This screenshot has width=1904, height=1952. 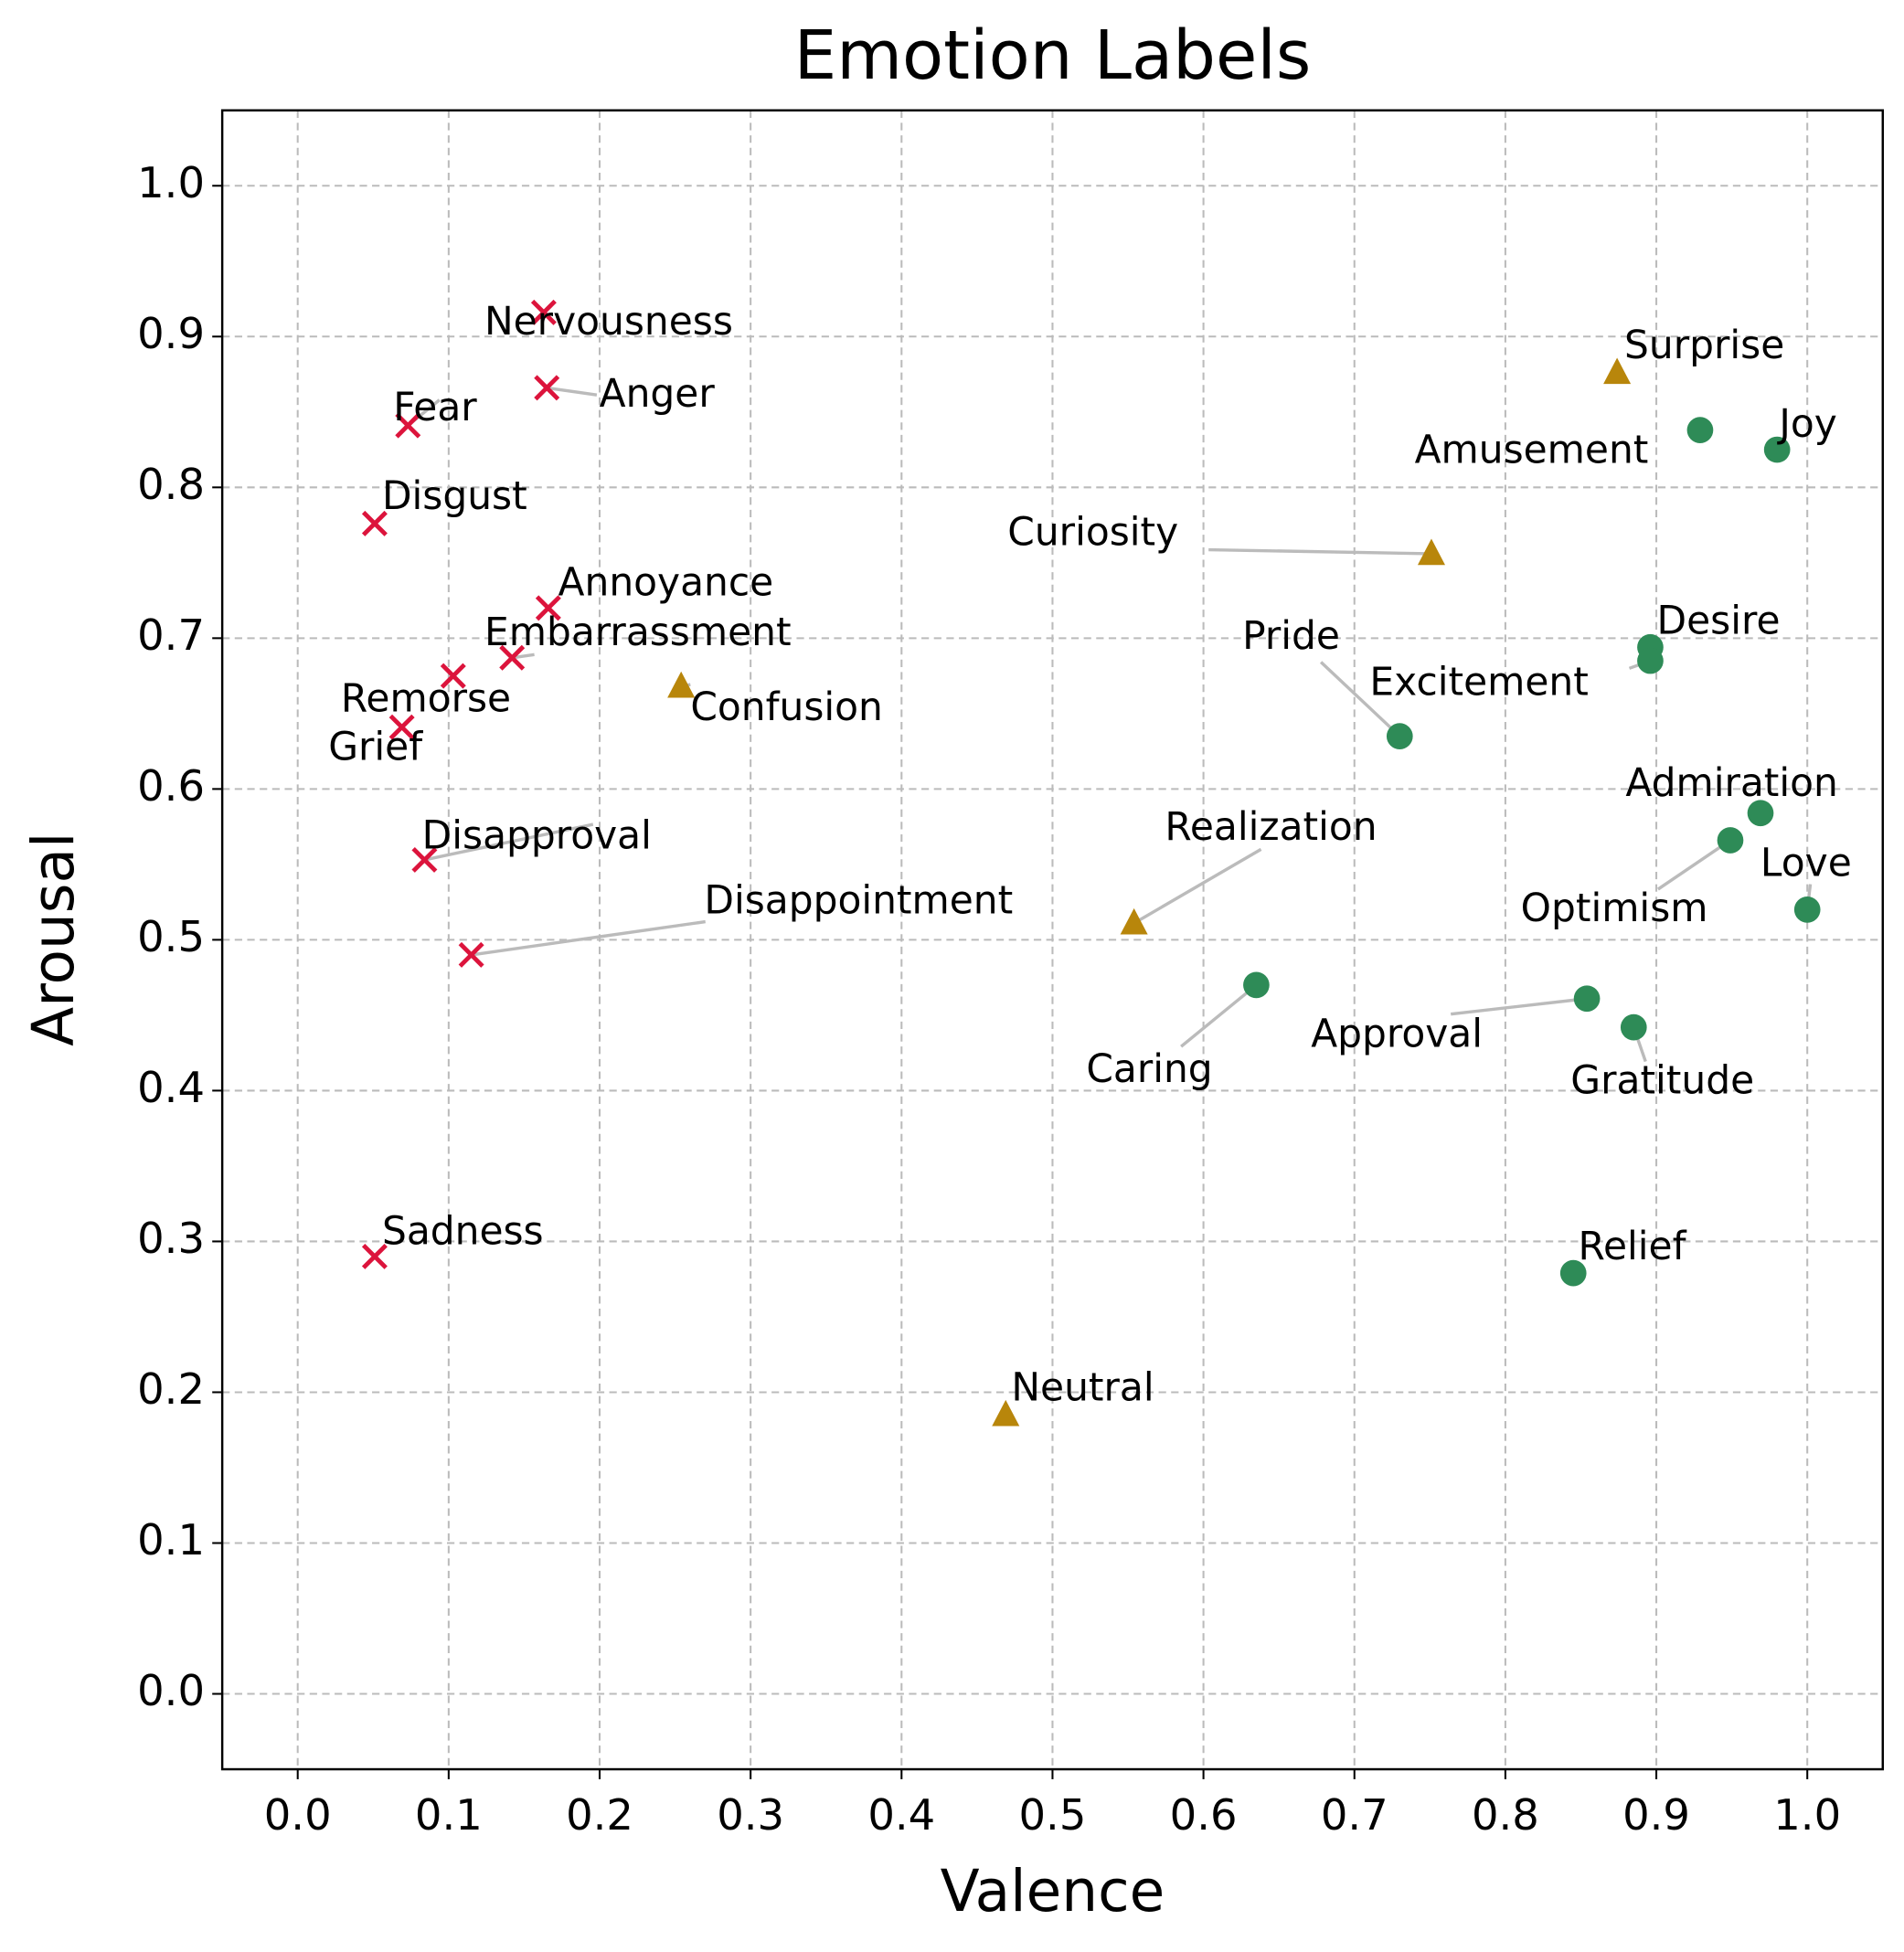 What do you see at coordinates (658, 393) in the screenshot?
I see `point-label: Anger` at bounding box center [658, 393].